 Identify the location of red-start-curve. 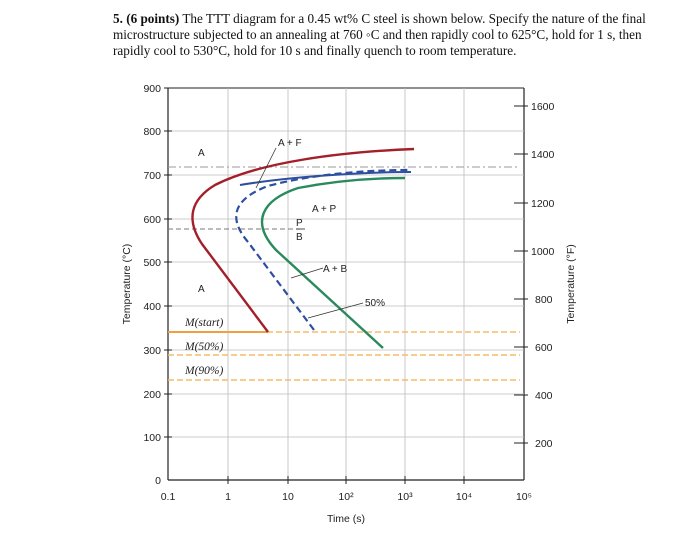
(303, 240).